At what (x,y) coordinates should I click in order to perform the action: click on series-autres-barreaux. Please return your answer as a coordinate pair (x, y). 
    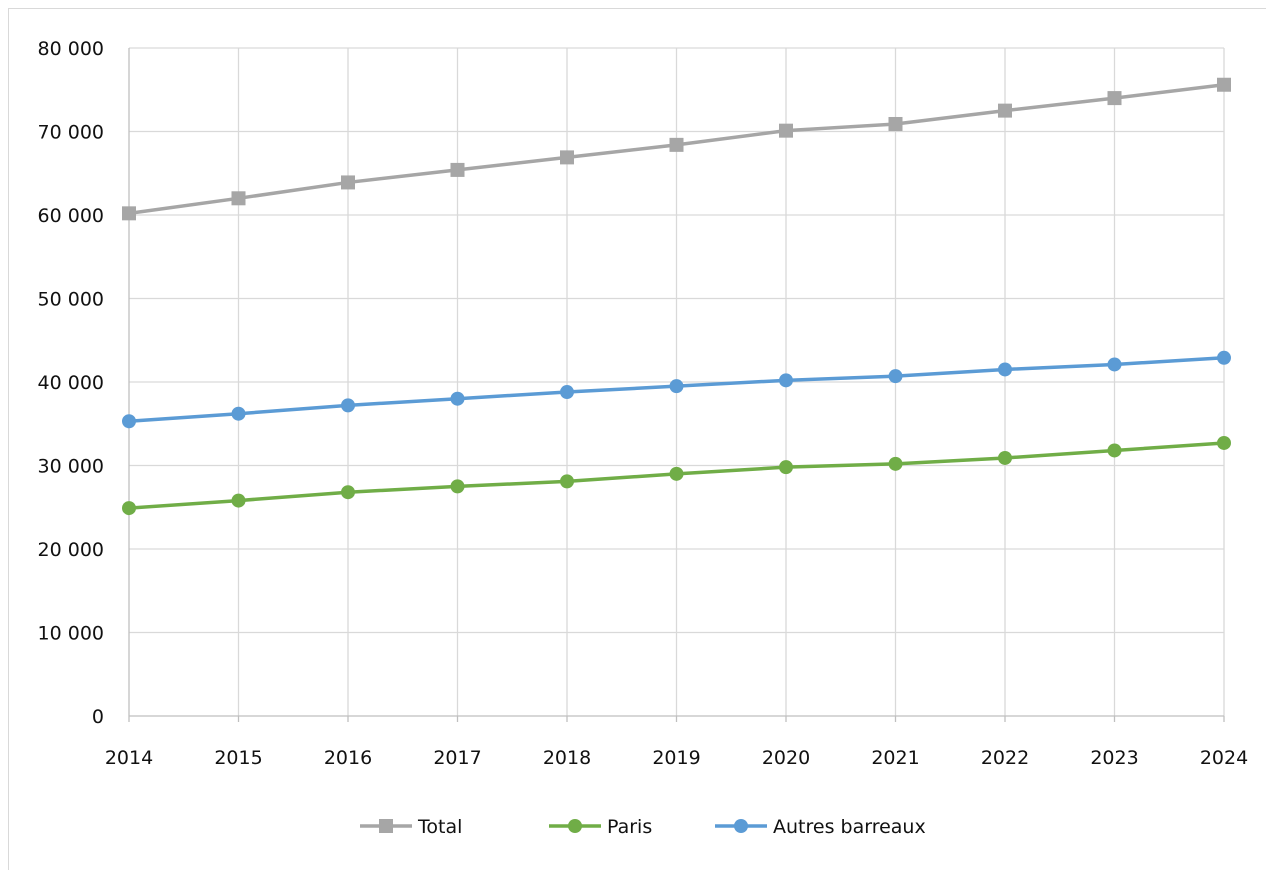
    Looking at the image, I should click on (676, 389).